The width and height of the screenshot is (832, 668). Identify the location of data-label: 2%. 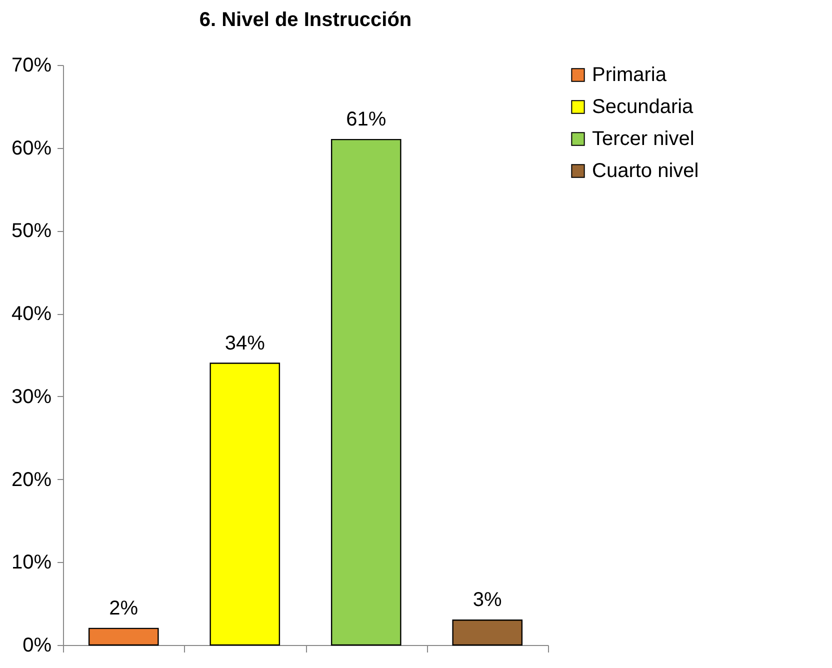
(123, 608).